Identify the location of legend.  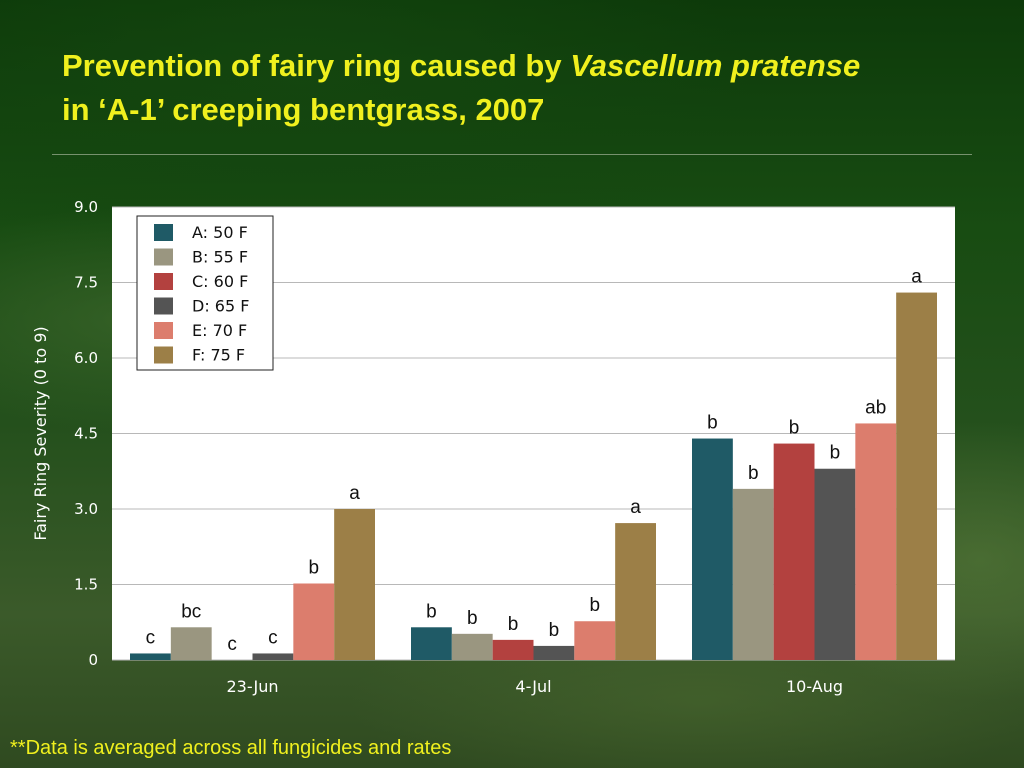
(205, 293).